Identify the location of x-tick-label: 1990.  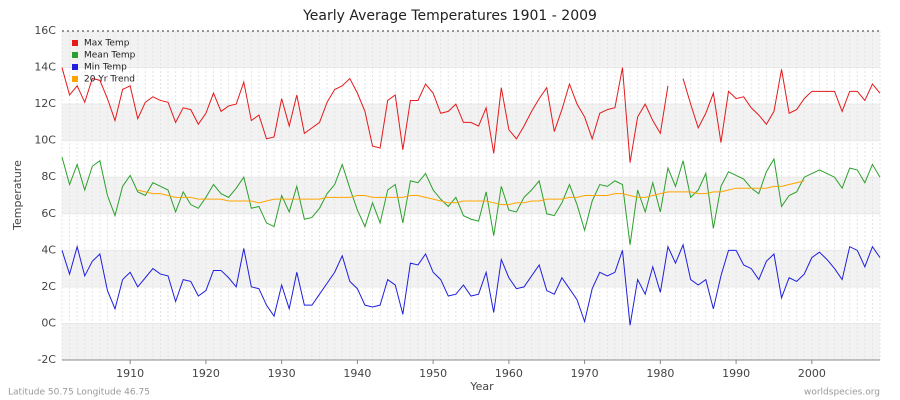
(736, 373).